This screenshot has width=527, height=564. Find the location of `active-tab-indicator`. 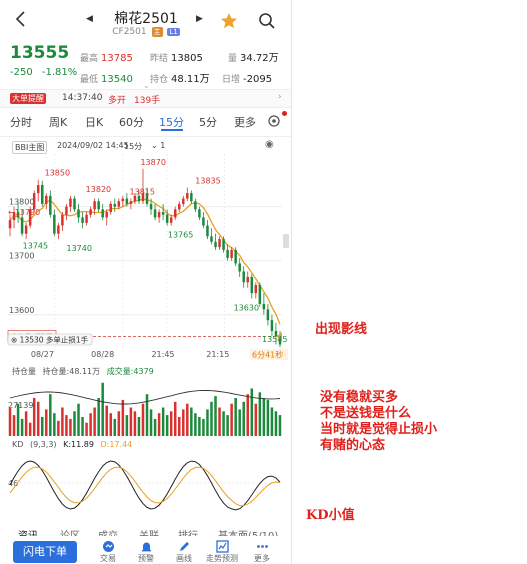

active-tab-indicator is located at coordinates (172, 130).